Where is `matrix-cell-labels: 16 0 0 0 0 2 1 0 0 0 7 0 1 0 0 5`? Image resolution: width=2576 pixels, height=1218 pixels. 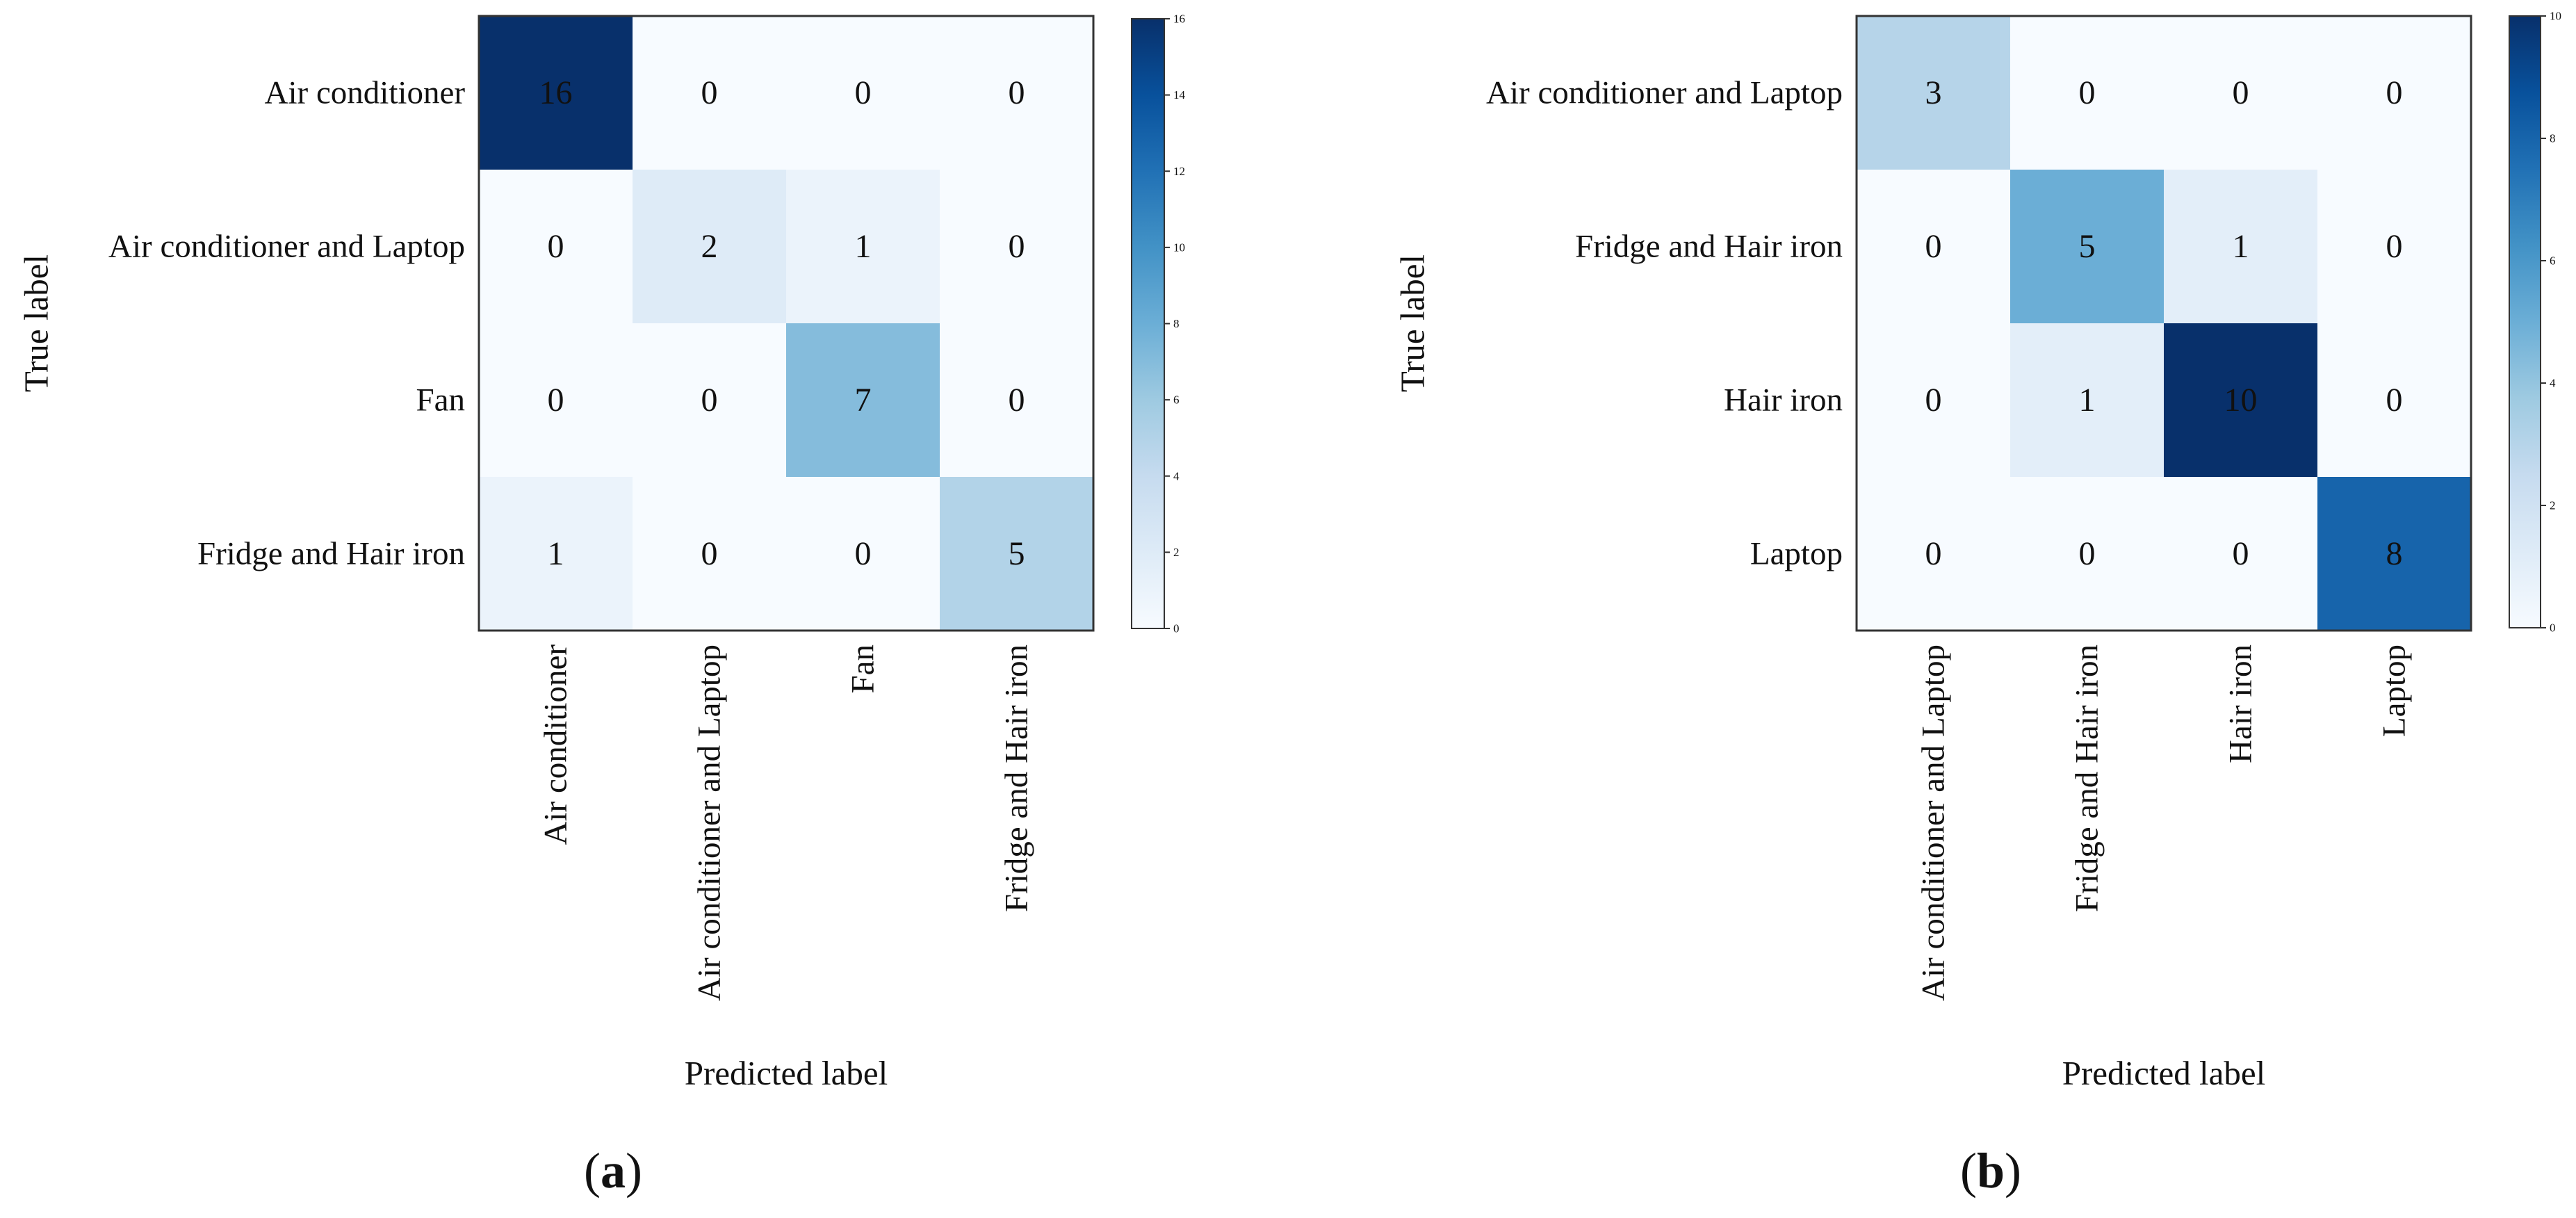 matrix-cell-labels: 16 0 0 0 0 2 1 0 0 0 7 0 1 0 0 5 is located at coordinates (782, 323).